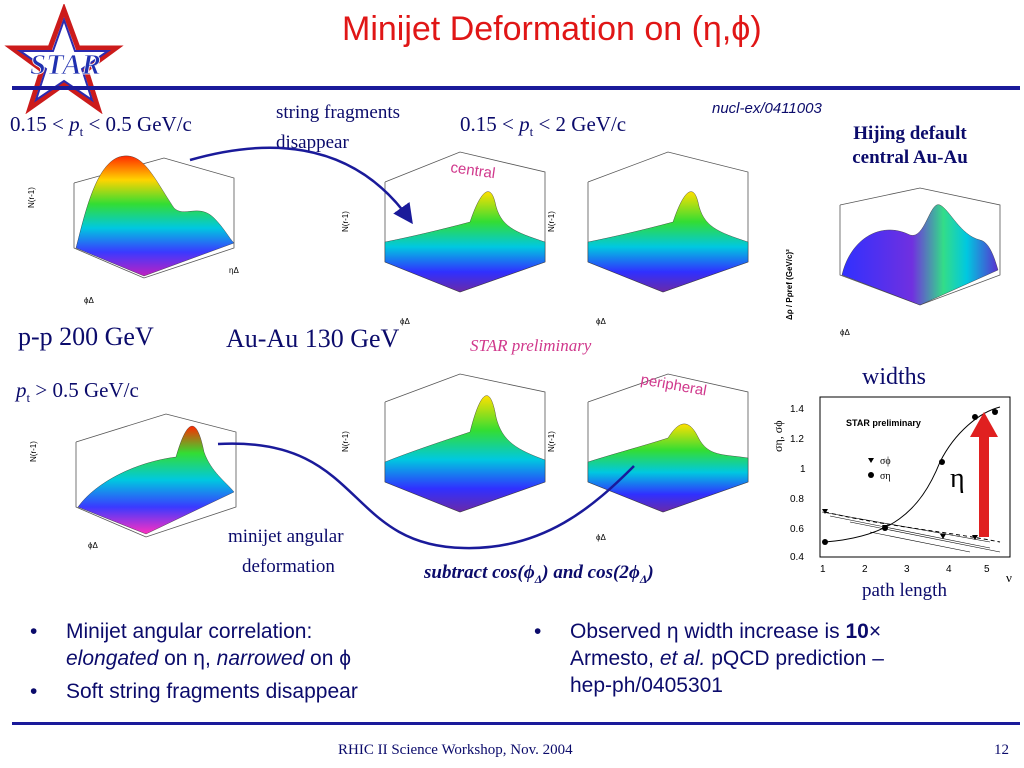 The image size is (1024, 768). I want to click on central-label: central, so click(472, 170).